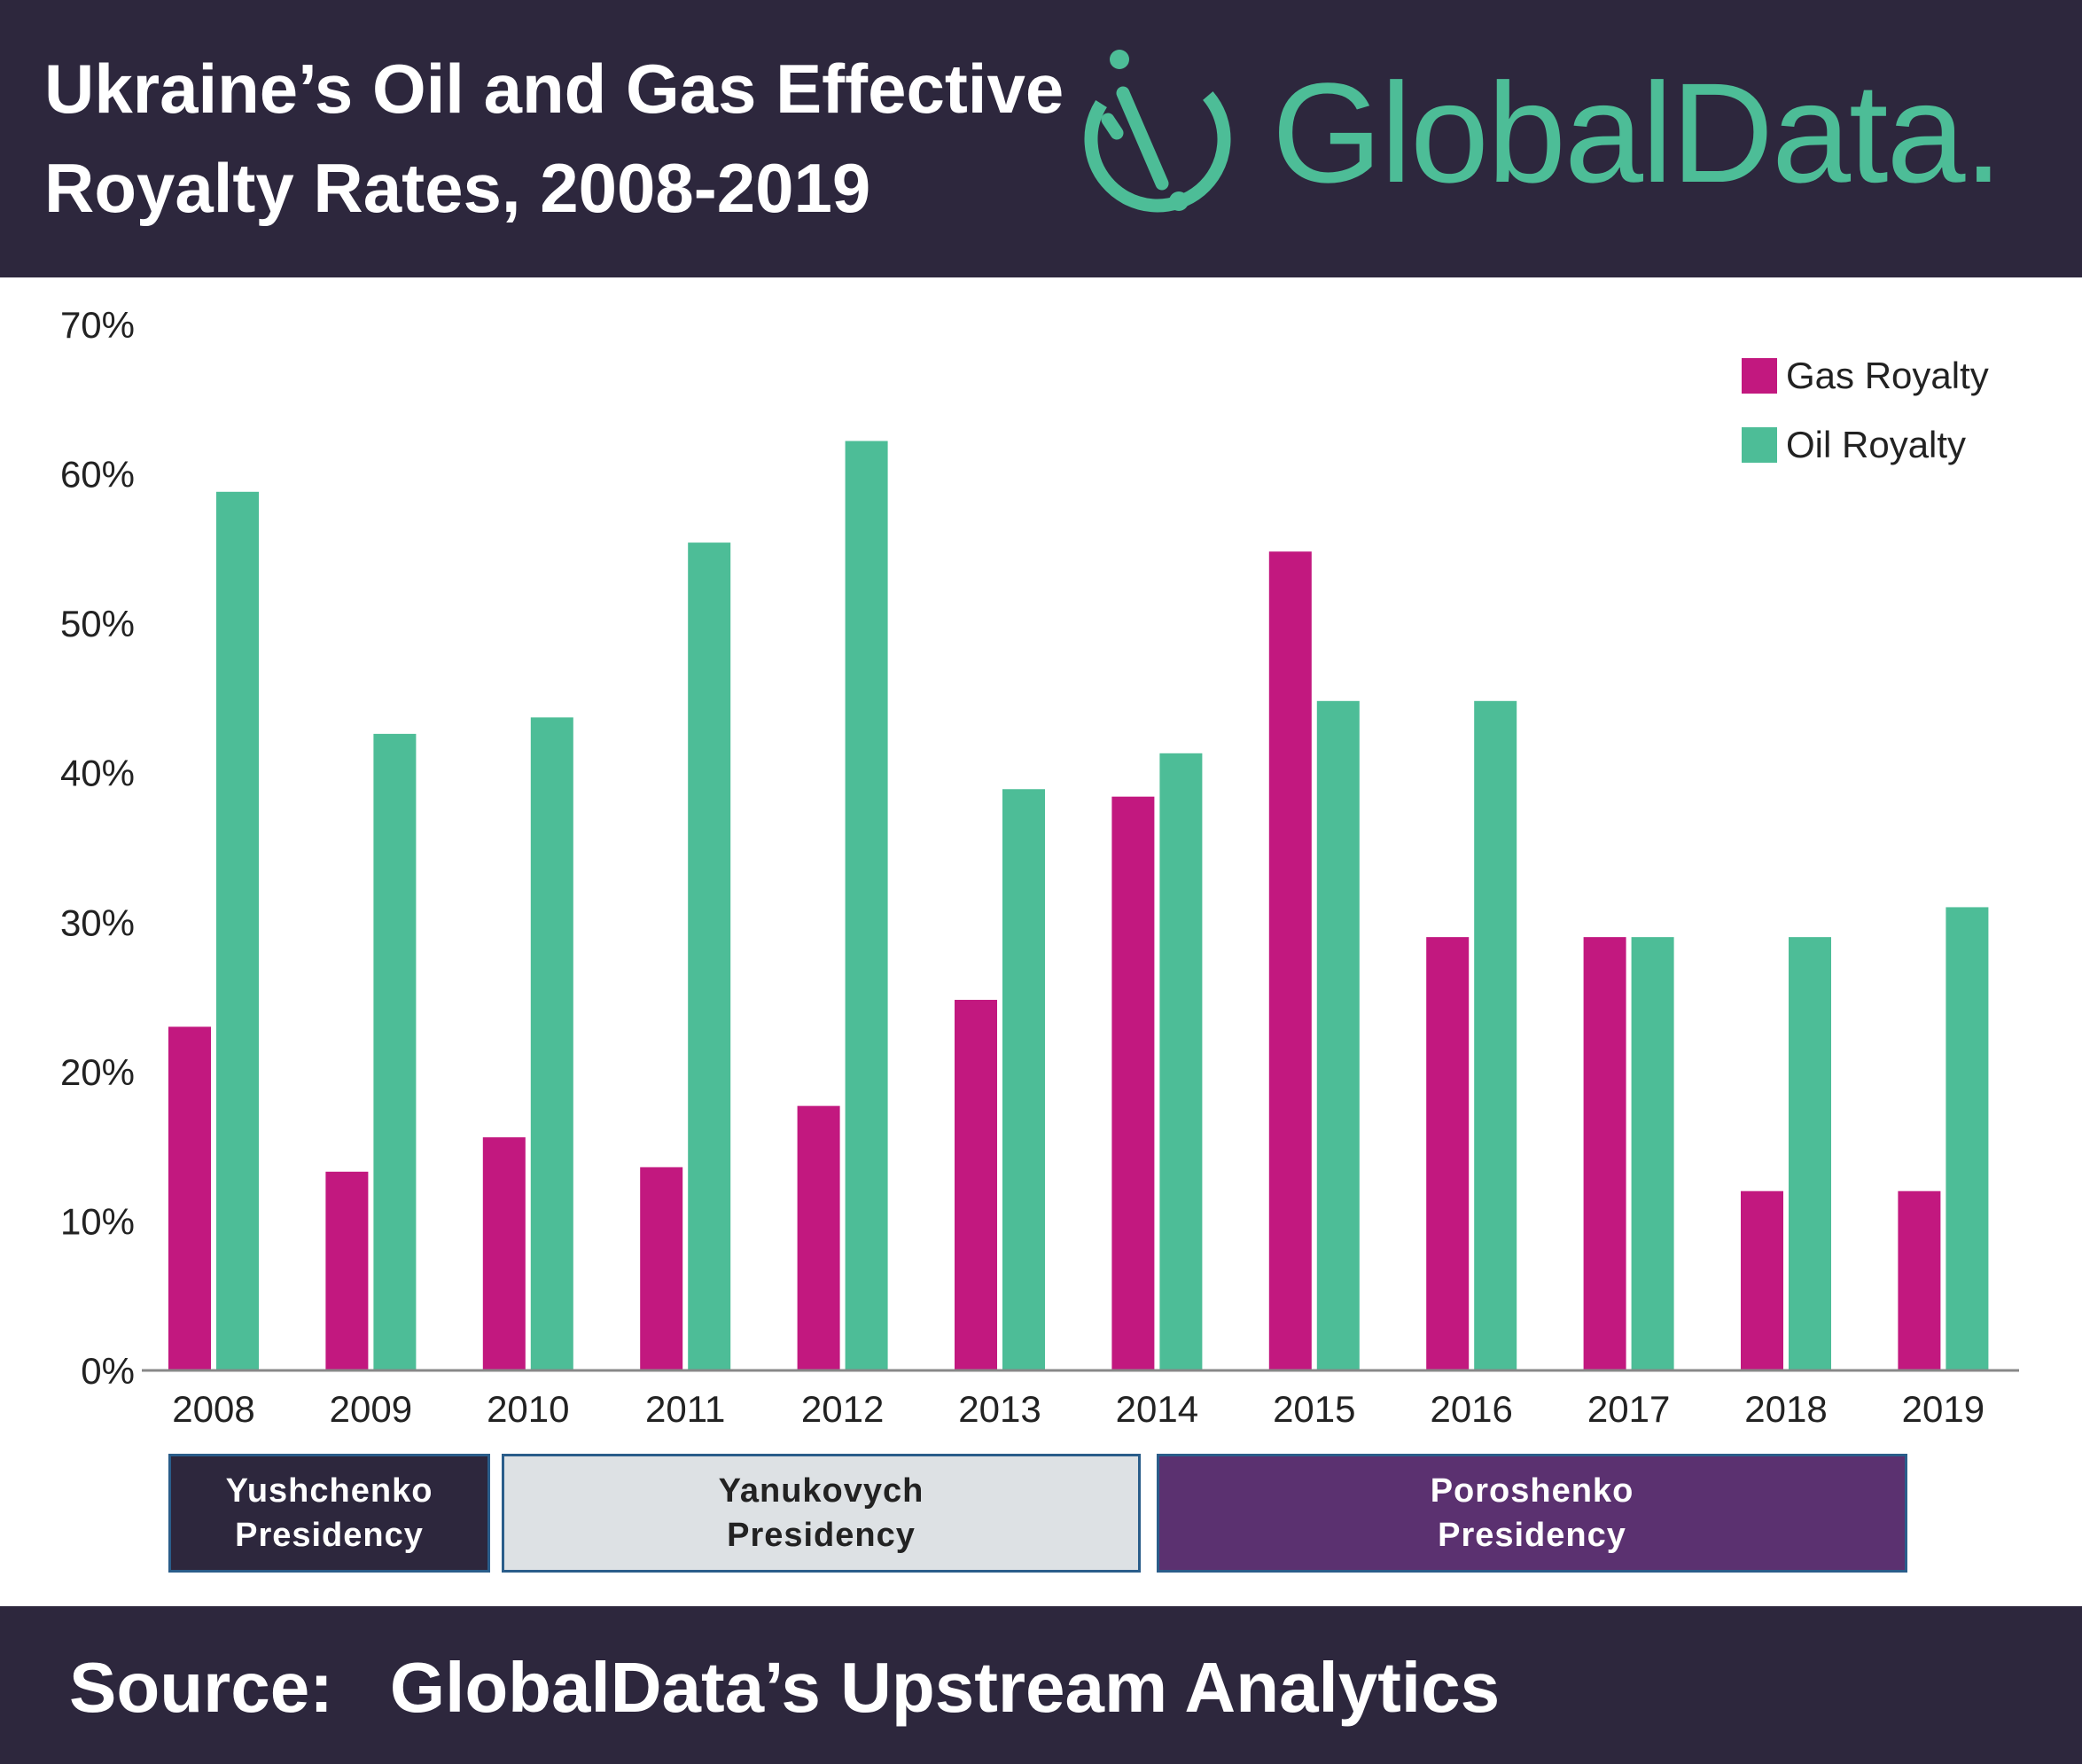 The width and height of the screenshot is (2082, 1764). What do you see at coordinates (1604, 1153) in the screenshot?
I see `gas-bar-2017` at bounding box center [1604, 1153].